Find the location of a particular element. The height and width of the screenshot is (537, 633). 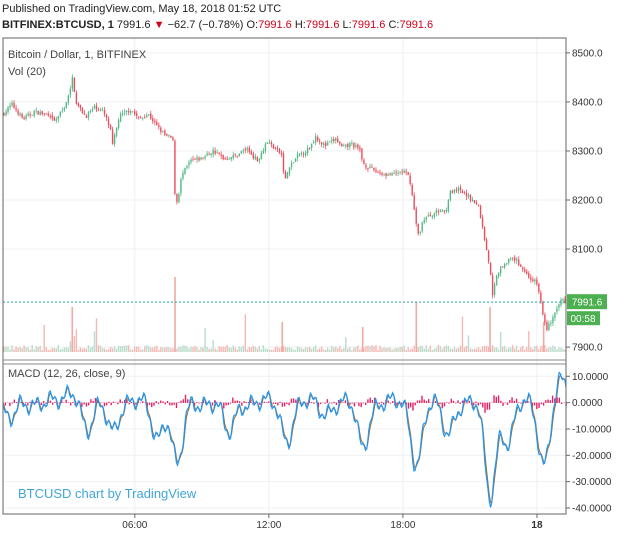

macd-y-tick-label: -10.0000 is located at coordinates (592, 429).